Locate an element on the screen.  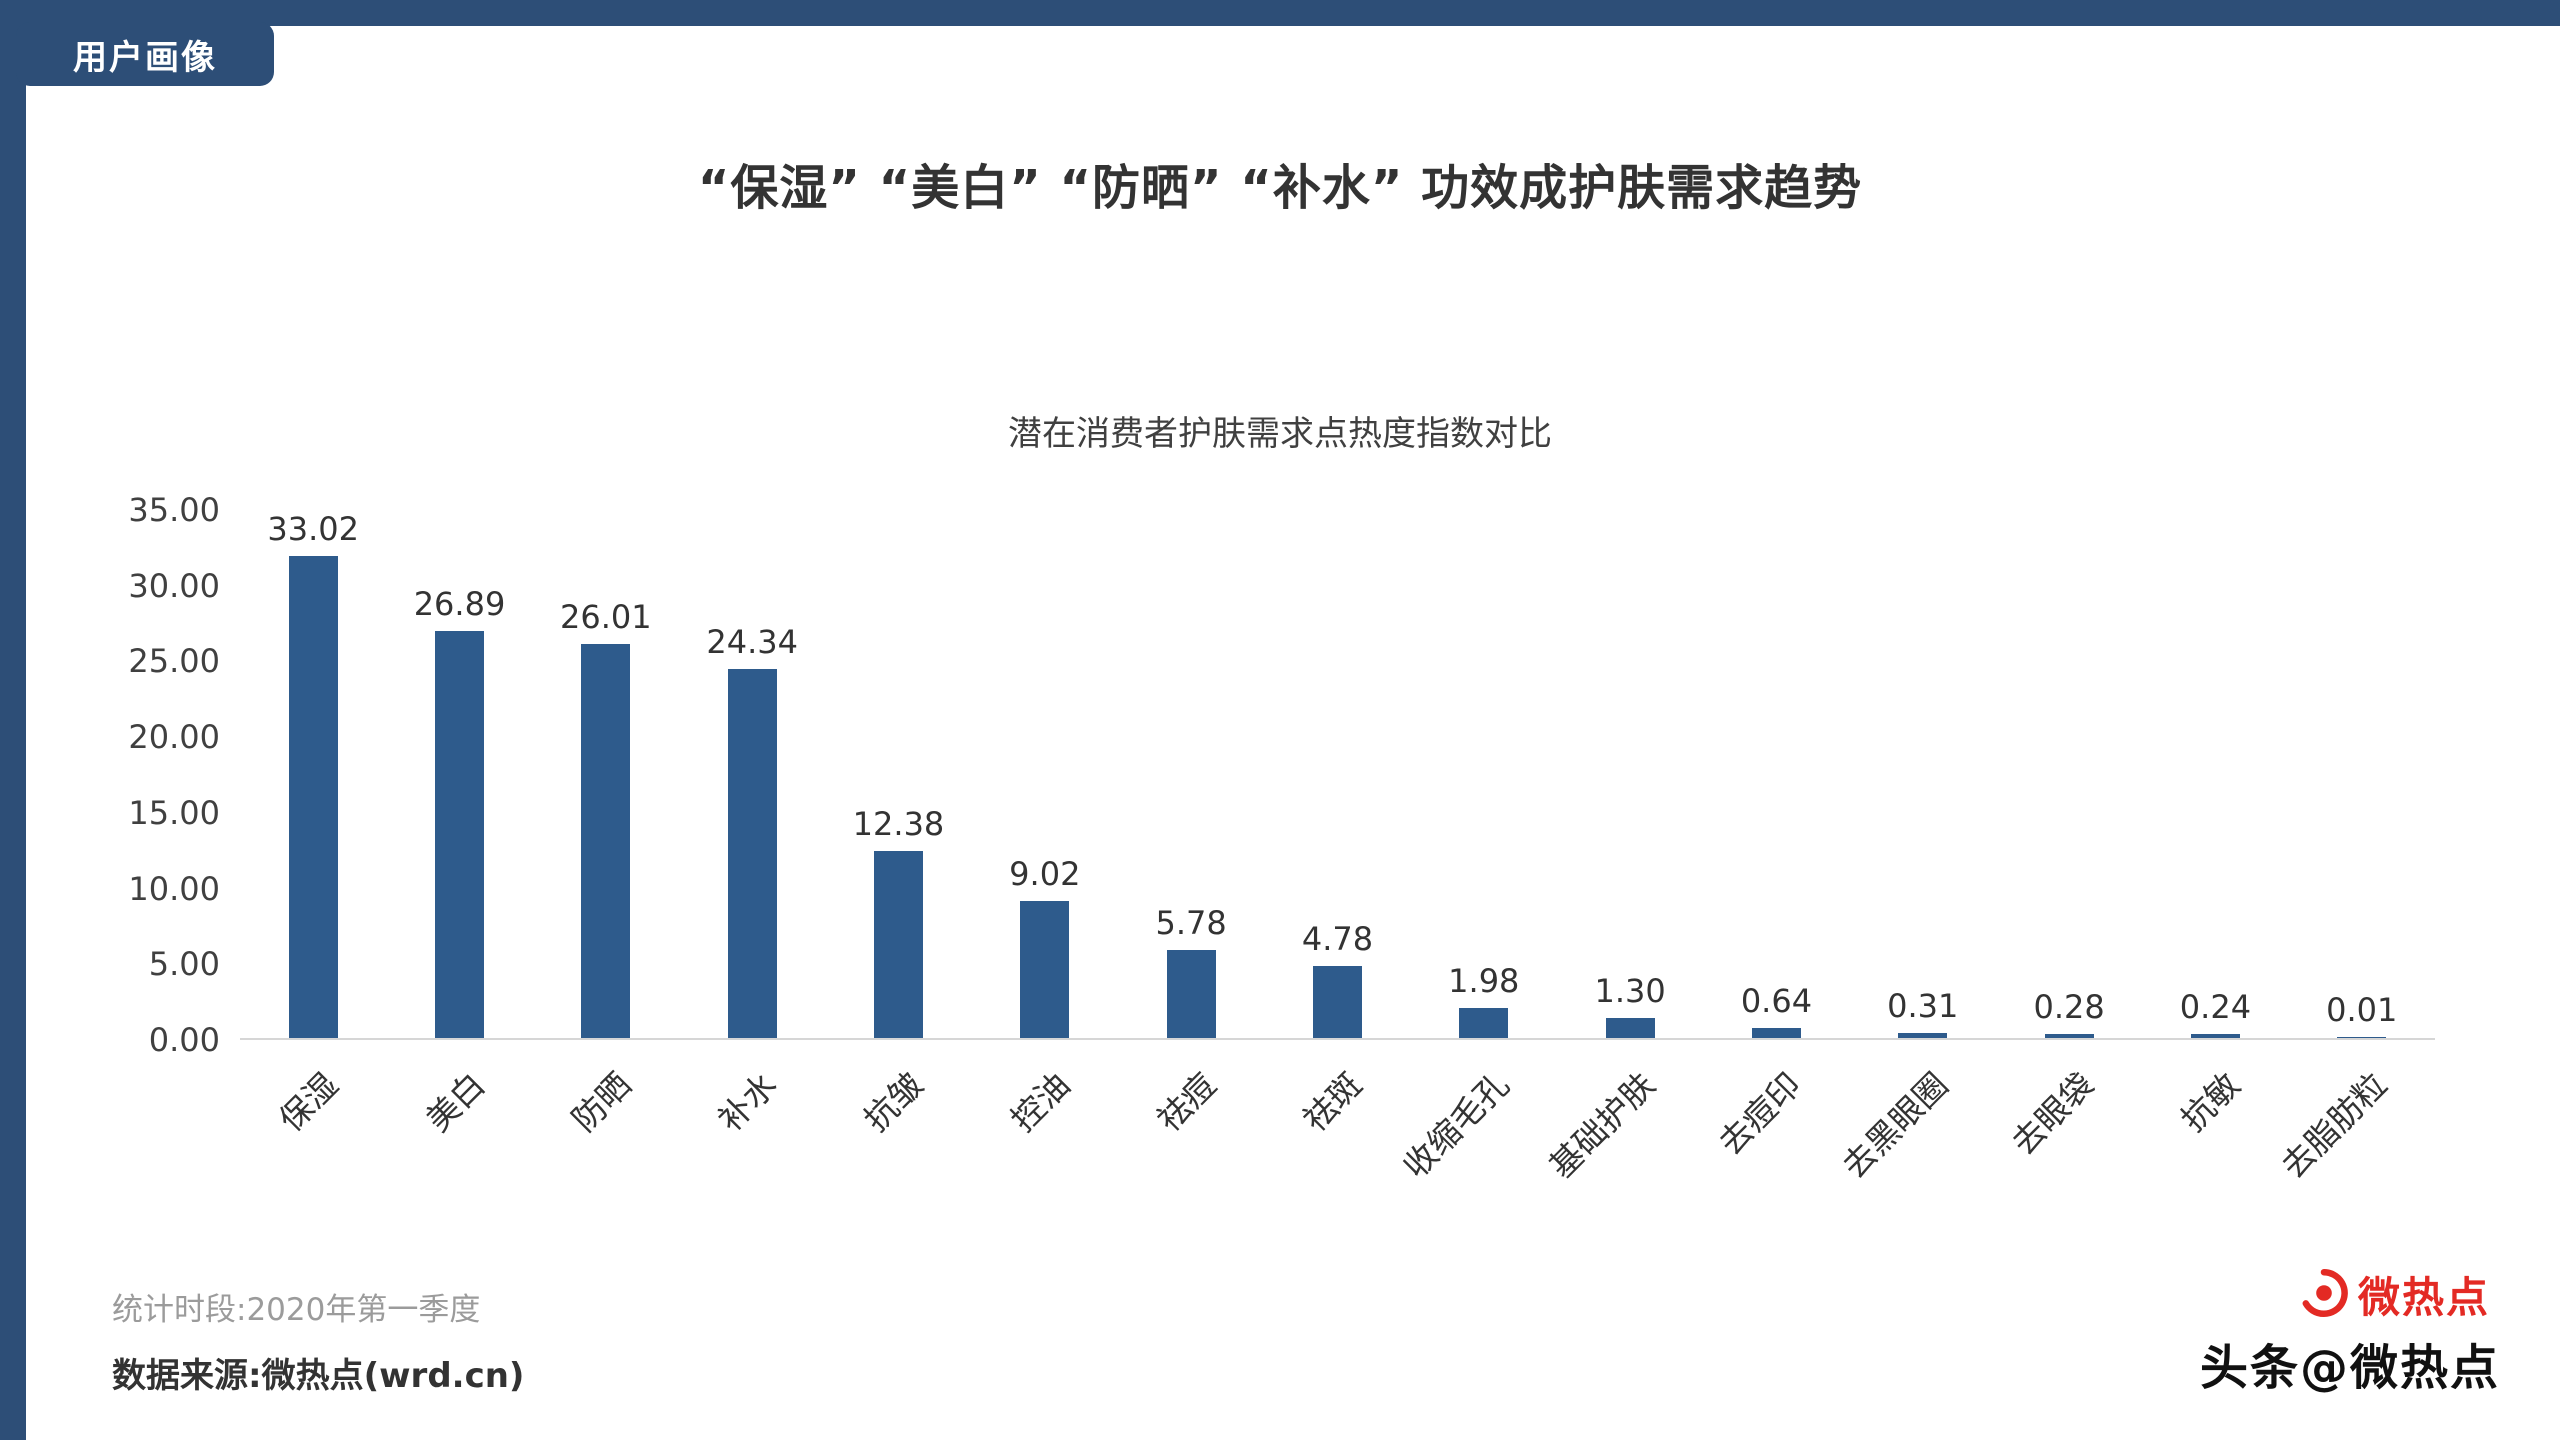
bar-slot: 0.64 is located at coordinates (1776, 774).